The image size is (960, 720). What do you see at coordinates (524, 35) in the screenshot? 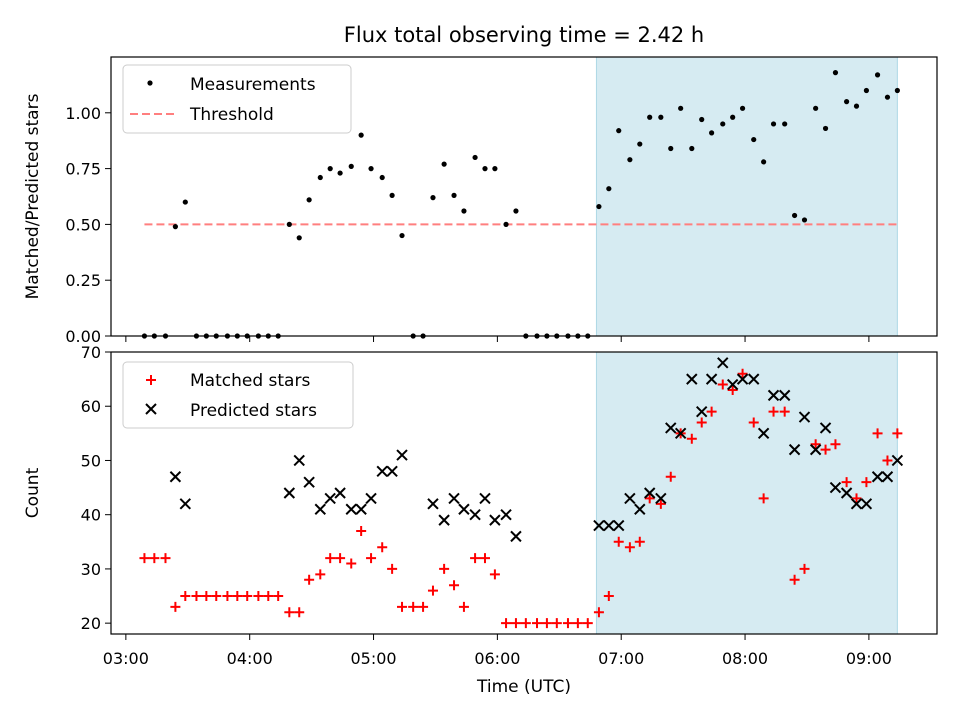
I see `chart-title: Flux total observing time = 2.42 h` at bounding box center [524, 35].